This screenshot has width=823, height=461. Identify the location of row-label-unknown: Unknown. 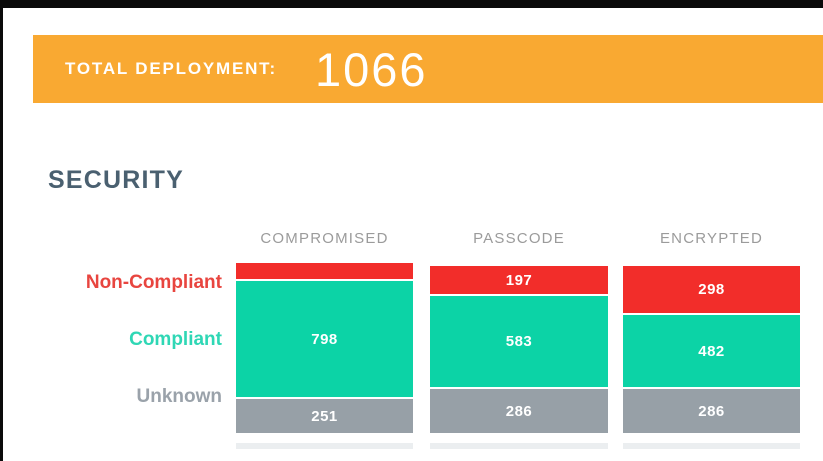
(179, 396).